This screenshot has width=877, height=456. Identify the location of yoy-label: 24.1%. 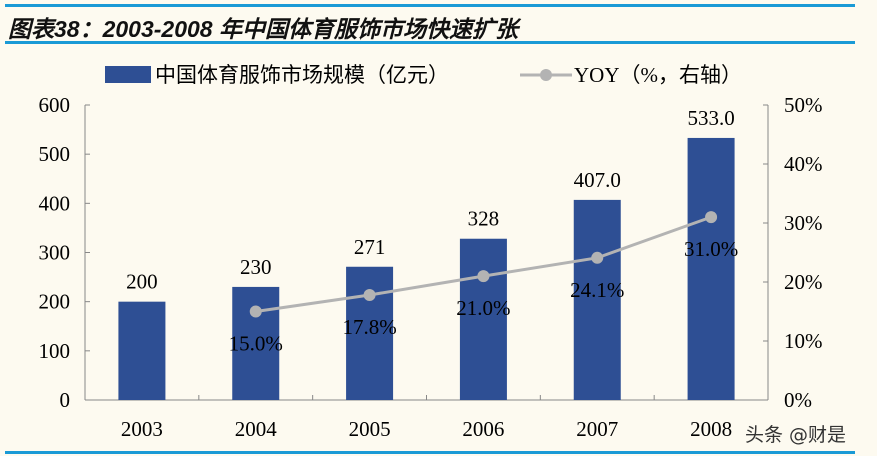
(597, 290).